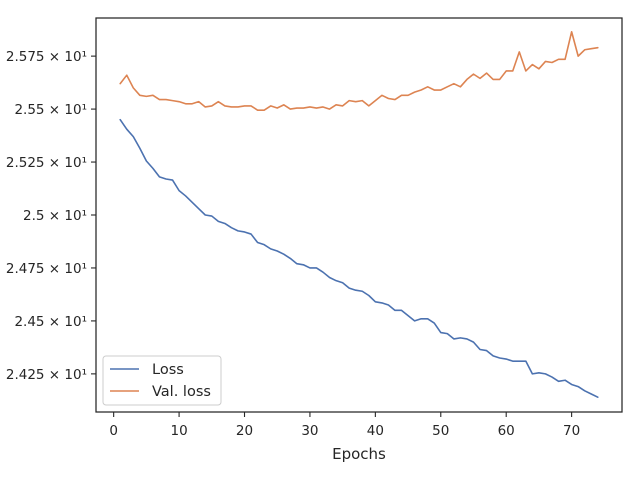 The height and width of the screenshot is (480, 640). Describe the element at coordinates (375, 431) in the screenshot. I see `x-tick-label: 40` at that location.